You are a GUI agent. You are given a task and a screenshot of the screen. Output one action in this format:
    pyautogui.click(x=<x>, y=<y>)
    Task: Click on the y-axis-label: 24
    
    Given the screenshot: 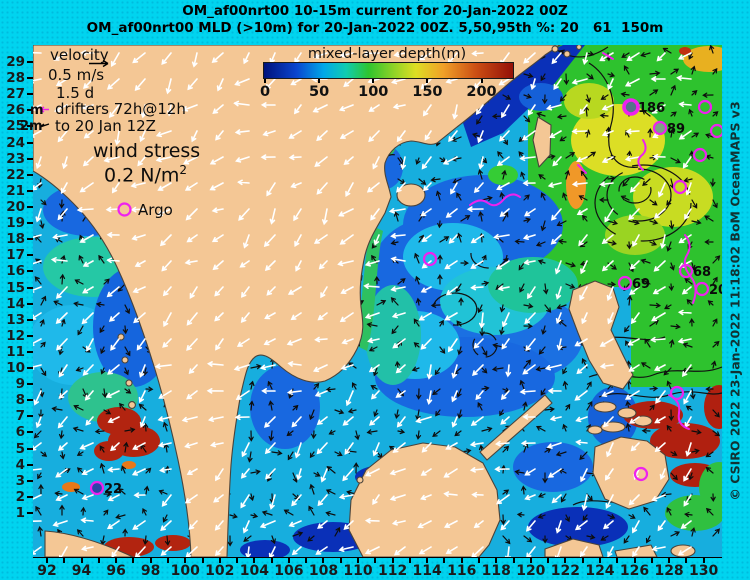 What is the action you would take?
    pyautogui.click(x=15, y=142)
    